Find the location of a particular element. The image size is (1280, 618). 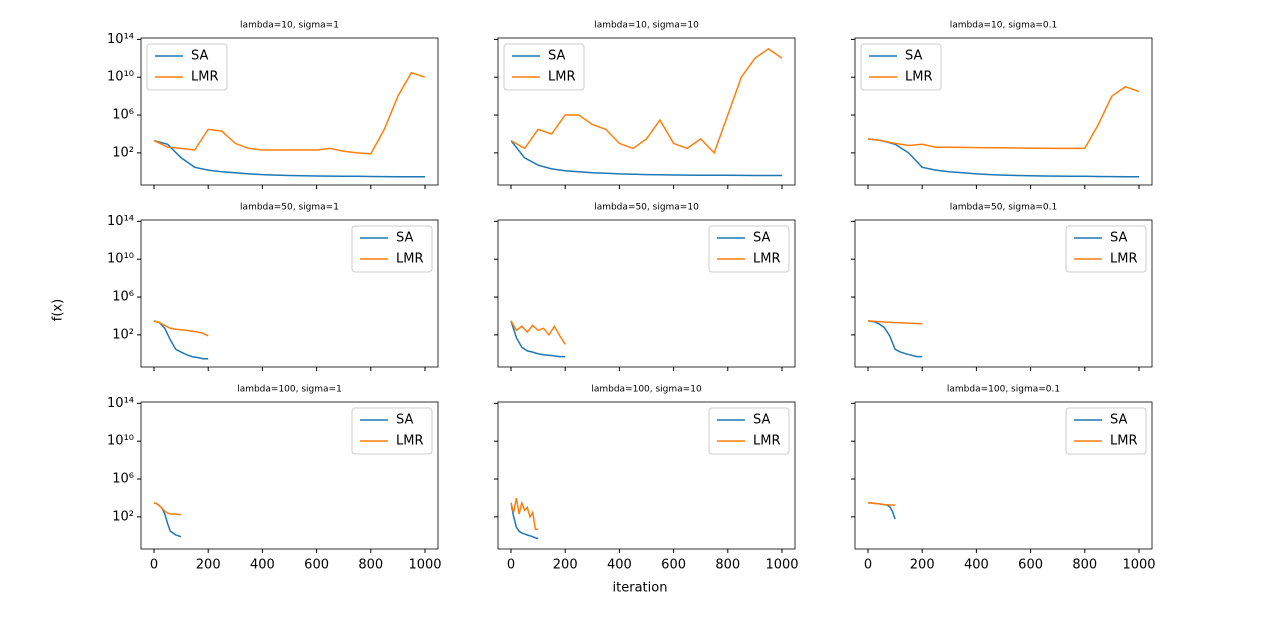

chart-title: lambda=10, sigma=0.1 is located at coordinates (1003, 26).